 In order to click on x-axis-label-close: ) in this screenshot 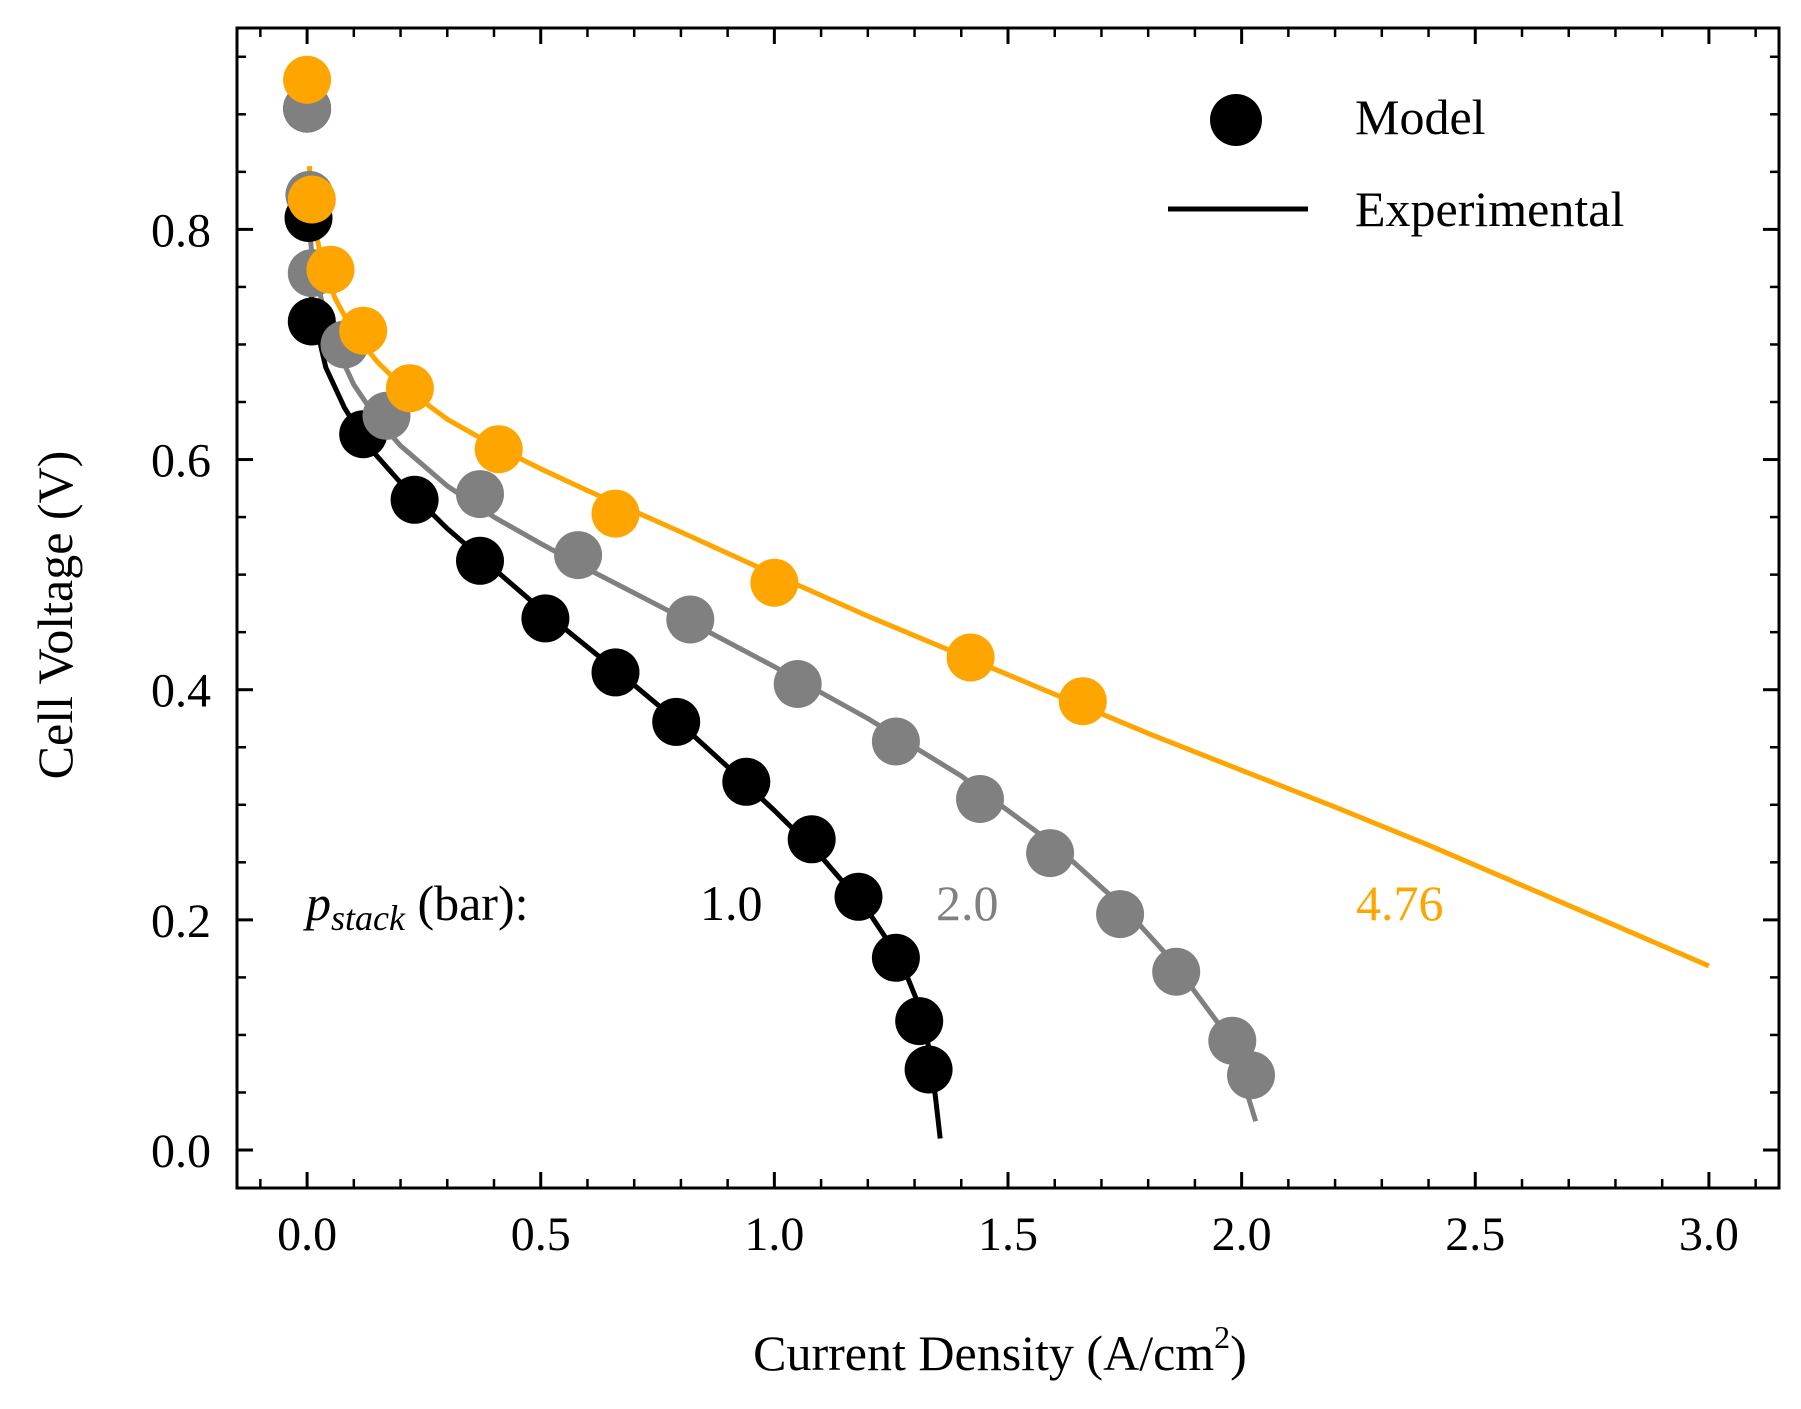, I will do `click(1238, 1353)`.